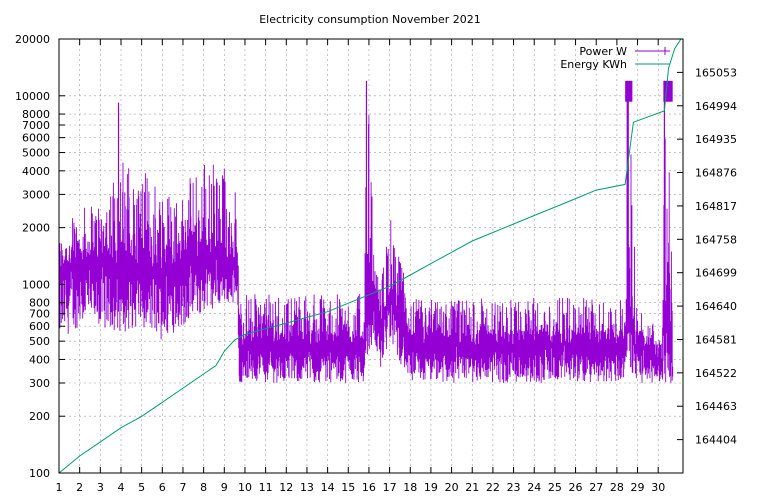 The height and width of the screenshot is (500, 768). I want to click on legend: Power W Energy KWh, so click(615, 58).